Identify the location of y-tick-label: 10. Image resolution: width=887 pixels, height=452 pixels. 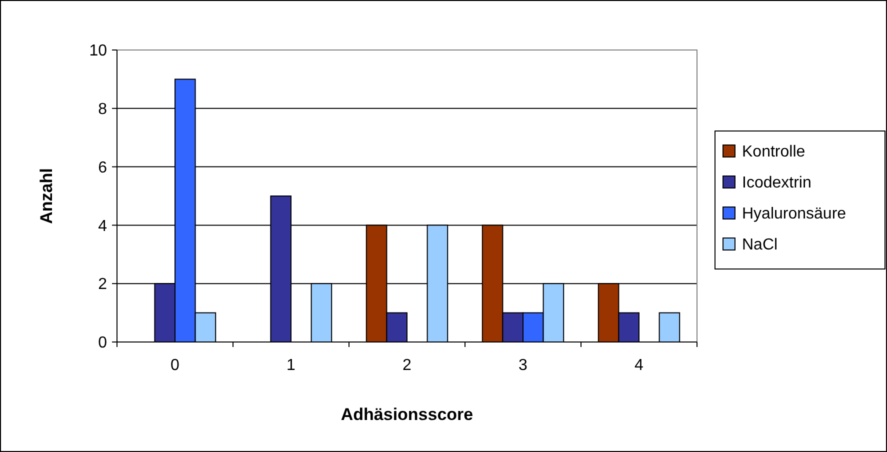
(98, 51).